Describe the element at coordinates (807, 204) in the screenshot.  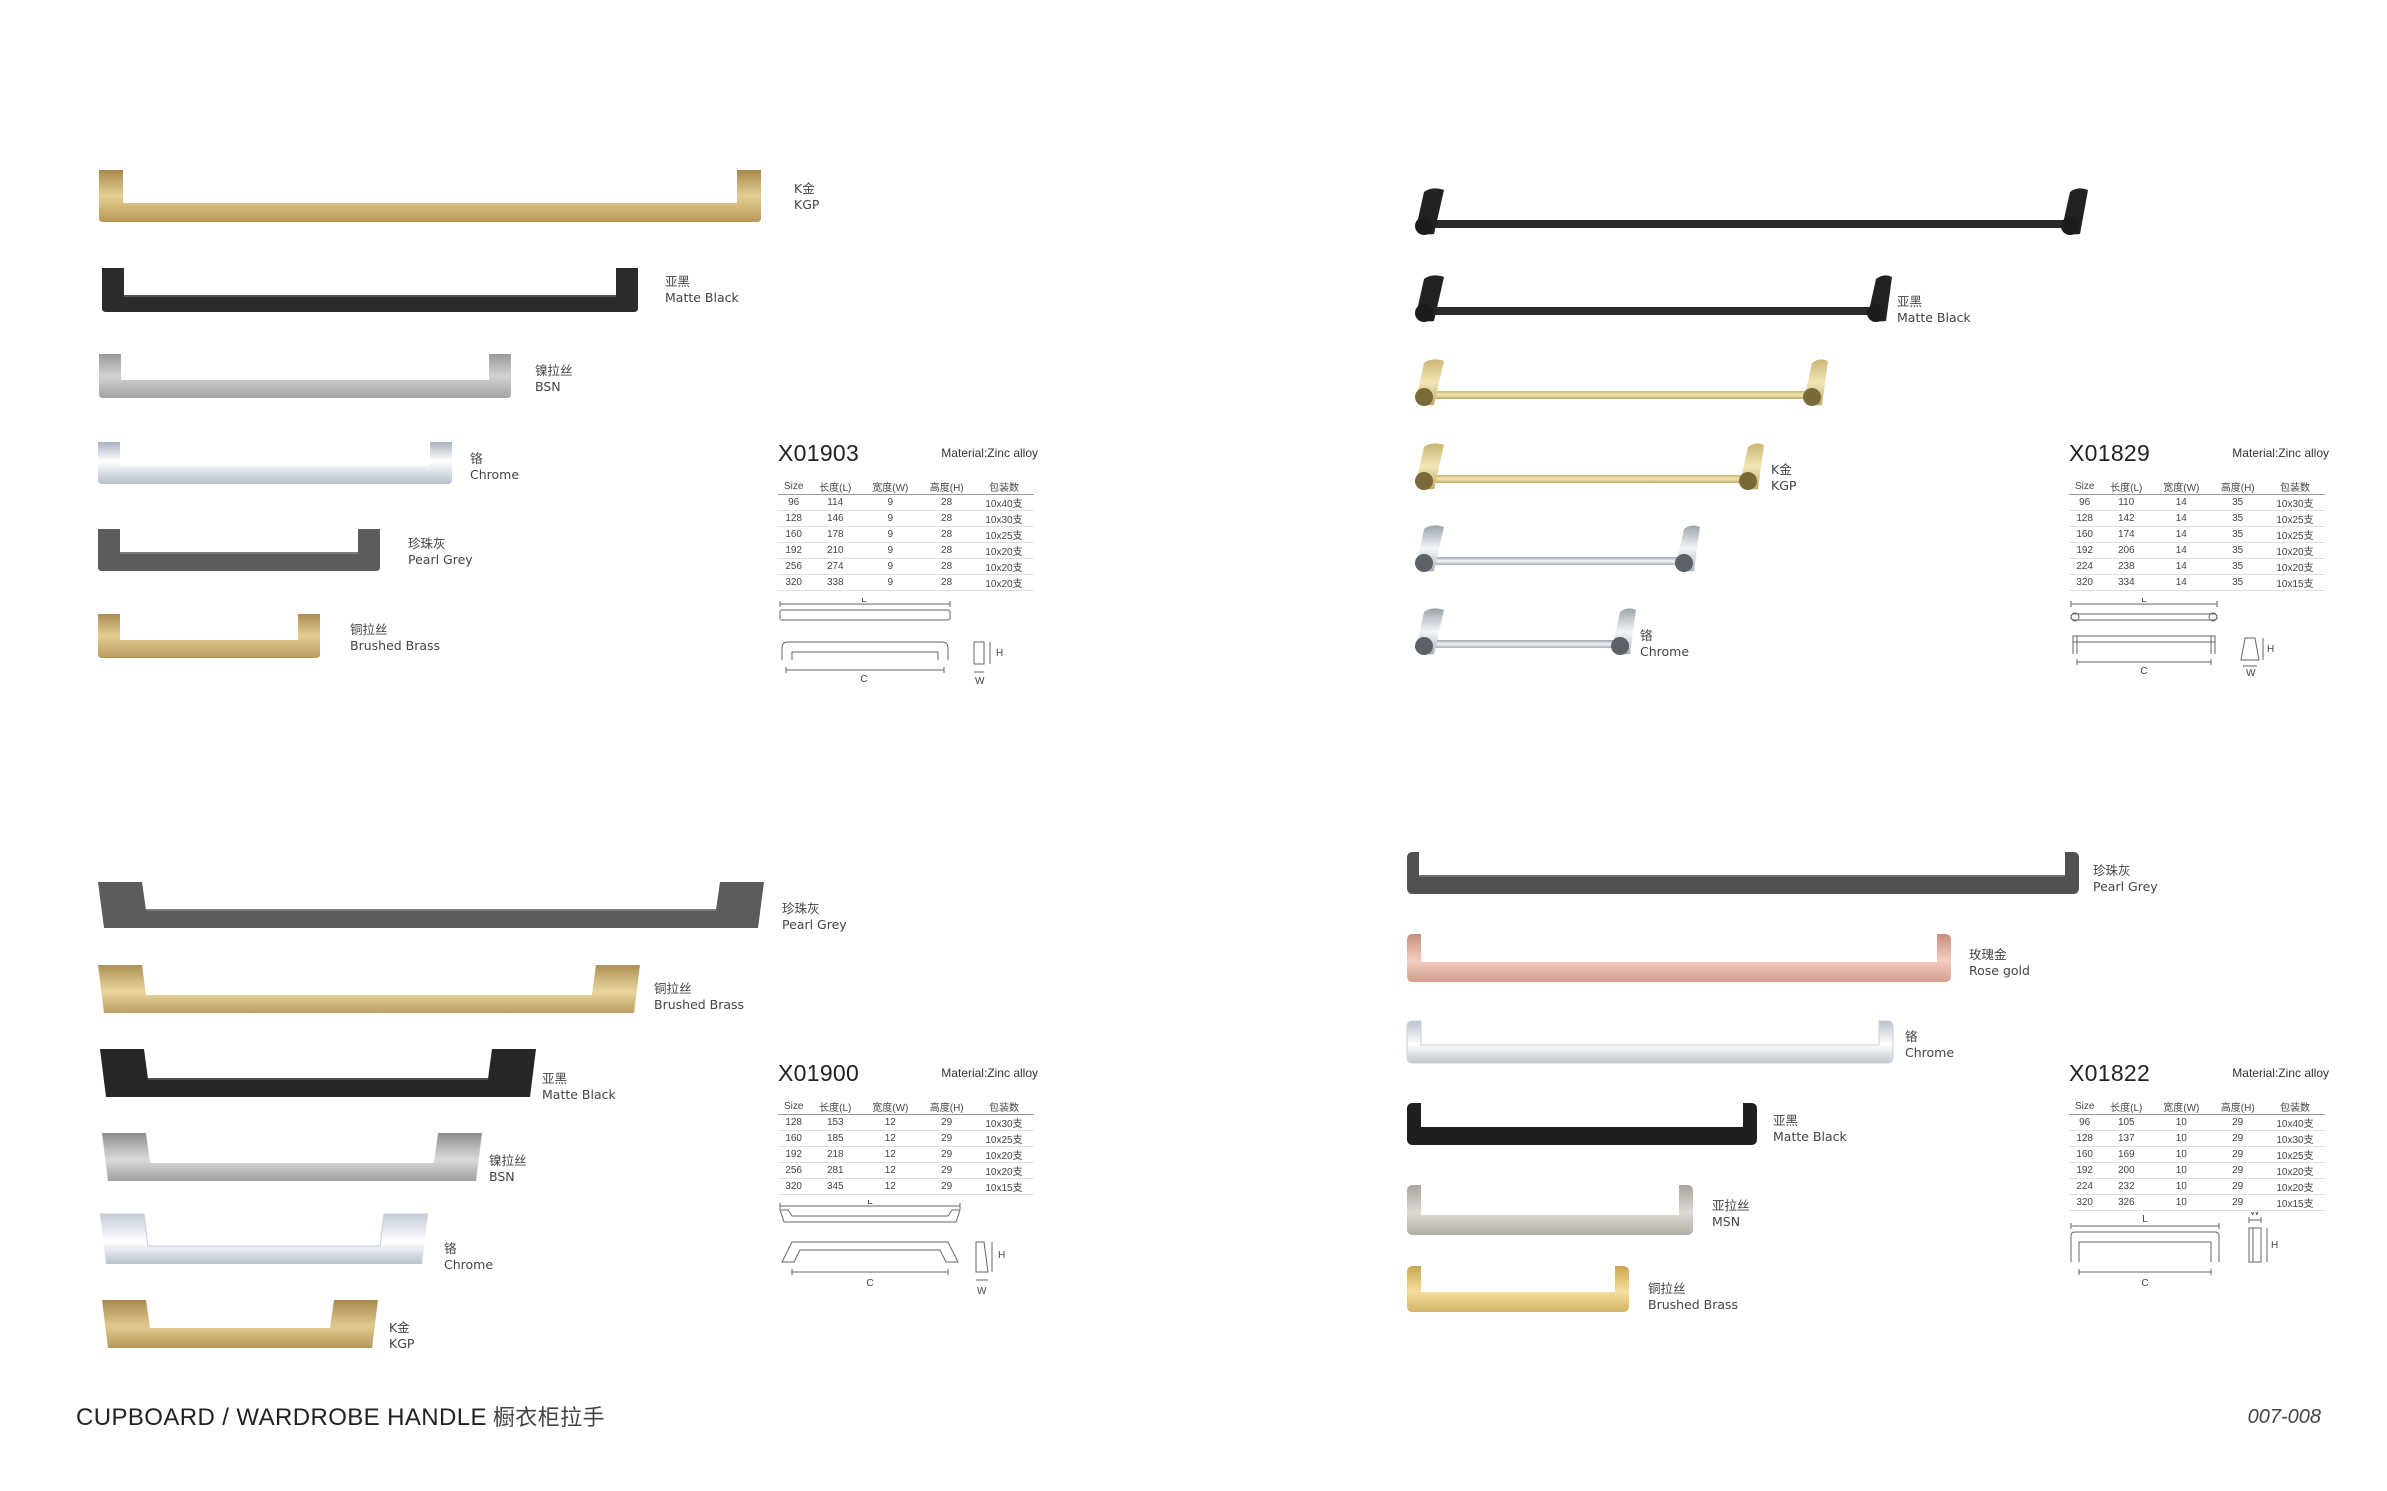
I see `finish-en: KGP` at that location.